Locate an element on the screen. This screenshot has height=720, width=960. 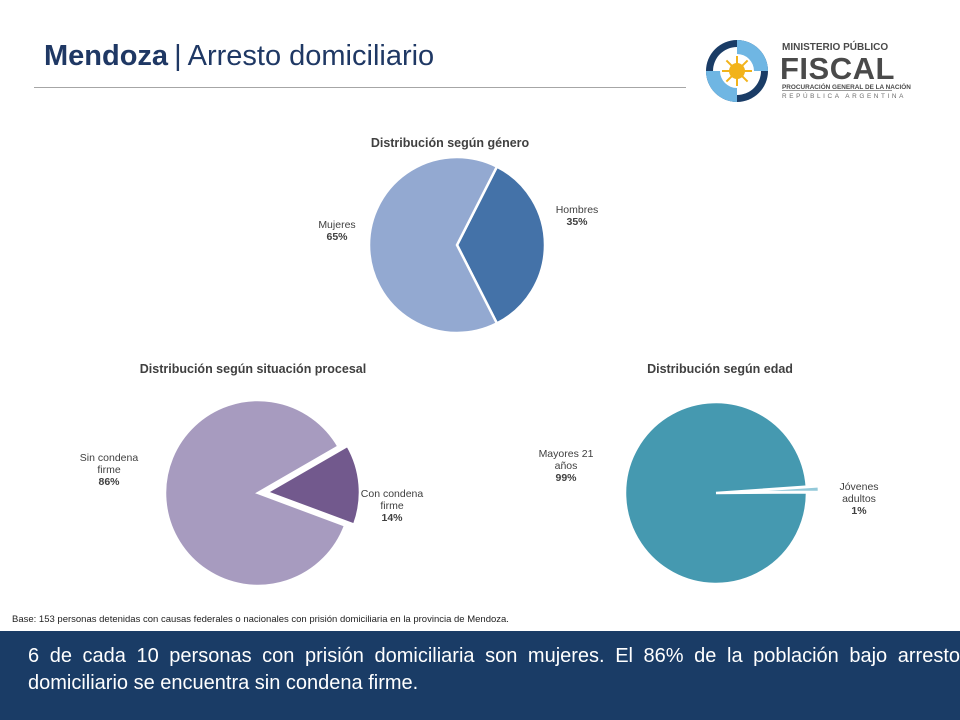
logo-line-procuracion: PROCURACIÓN GENERAL DE LA NACIÓN is located at coordinates (846, 87).